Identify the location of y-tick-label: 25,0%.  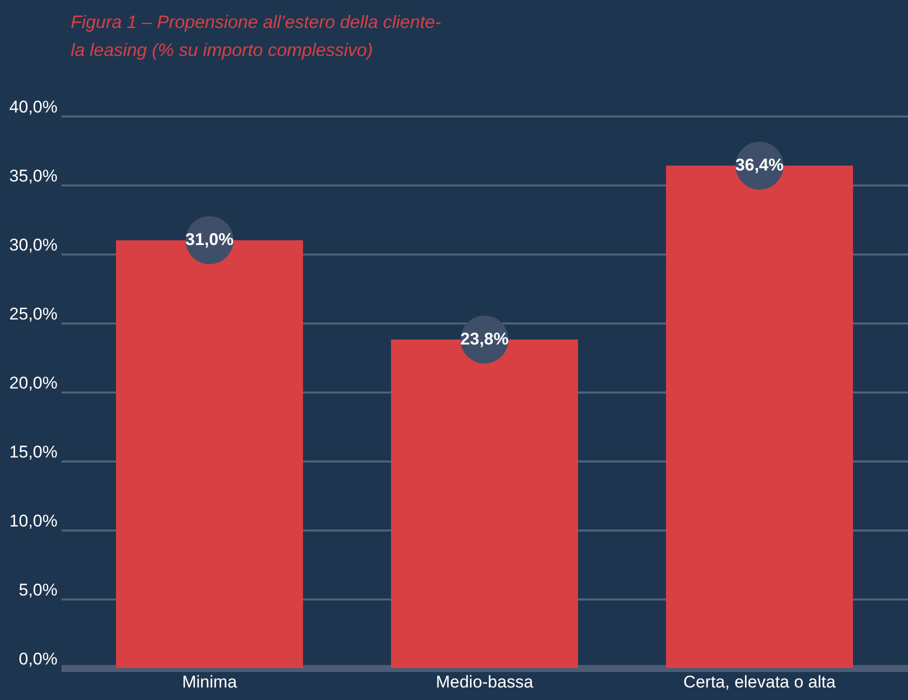
(33, 314).